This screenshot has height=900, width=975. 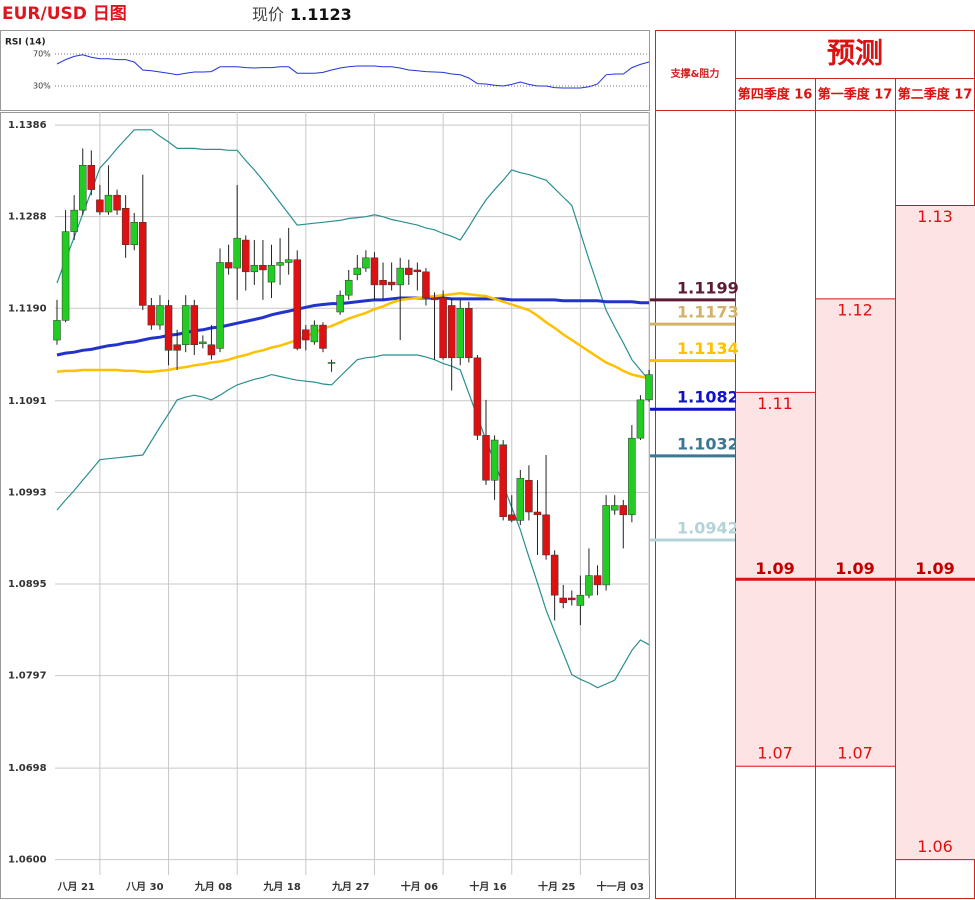 I want to click on x-tick-label: 八月 30, so click(x=144, y=887).